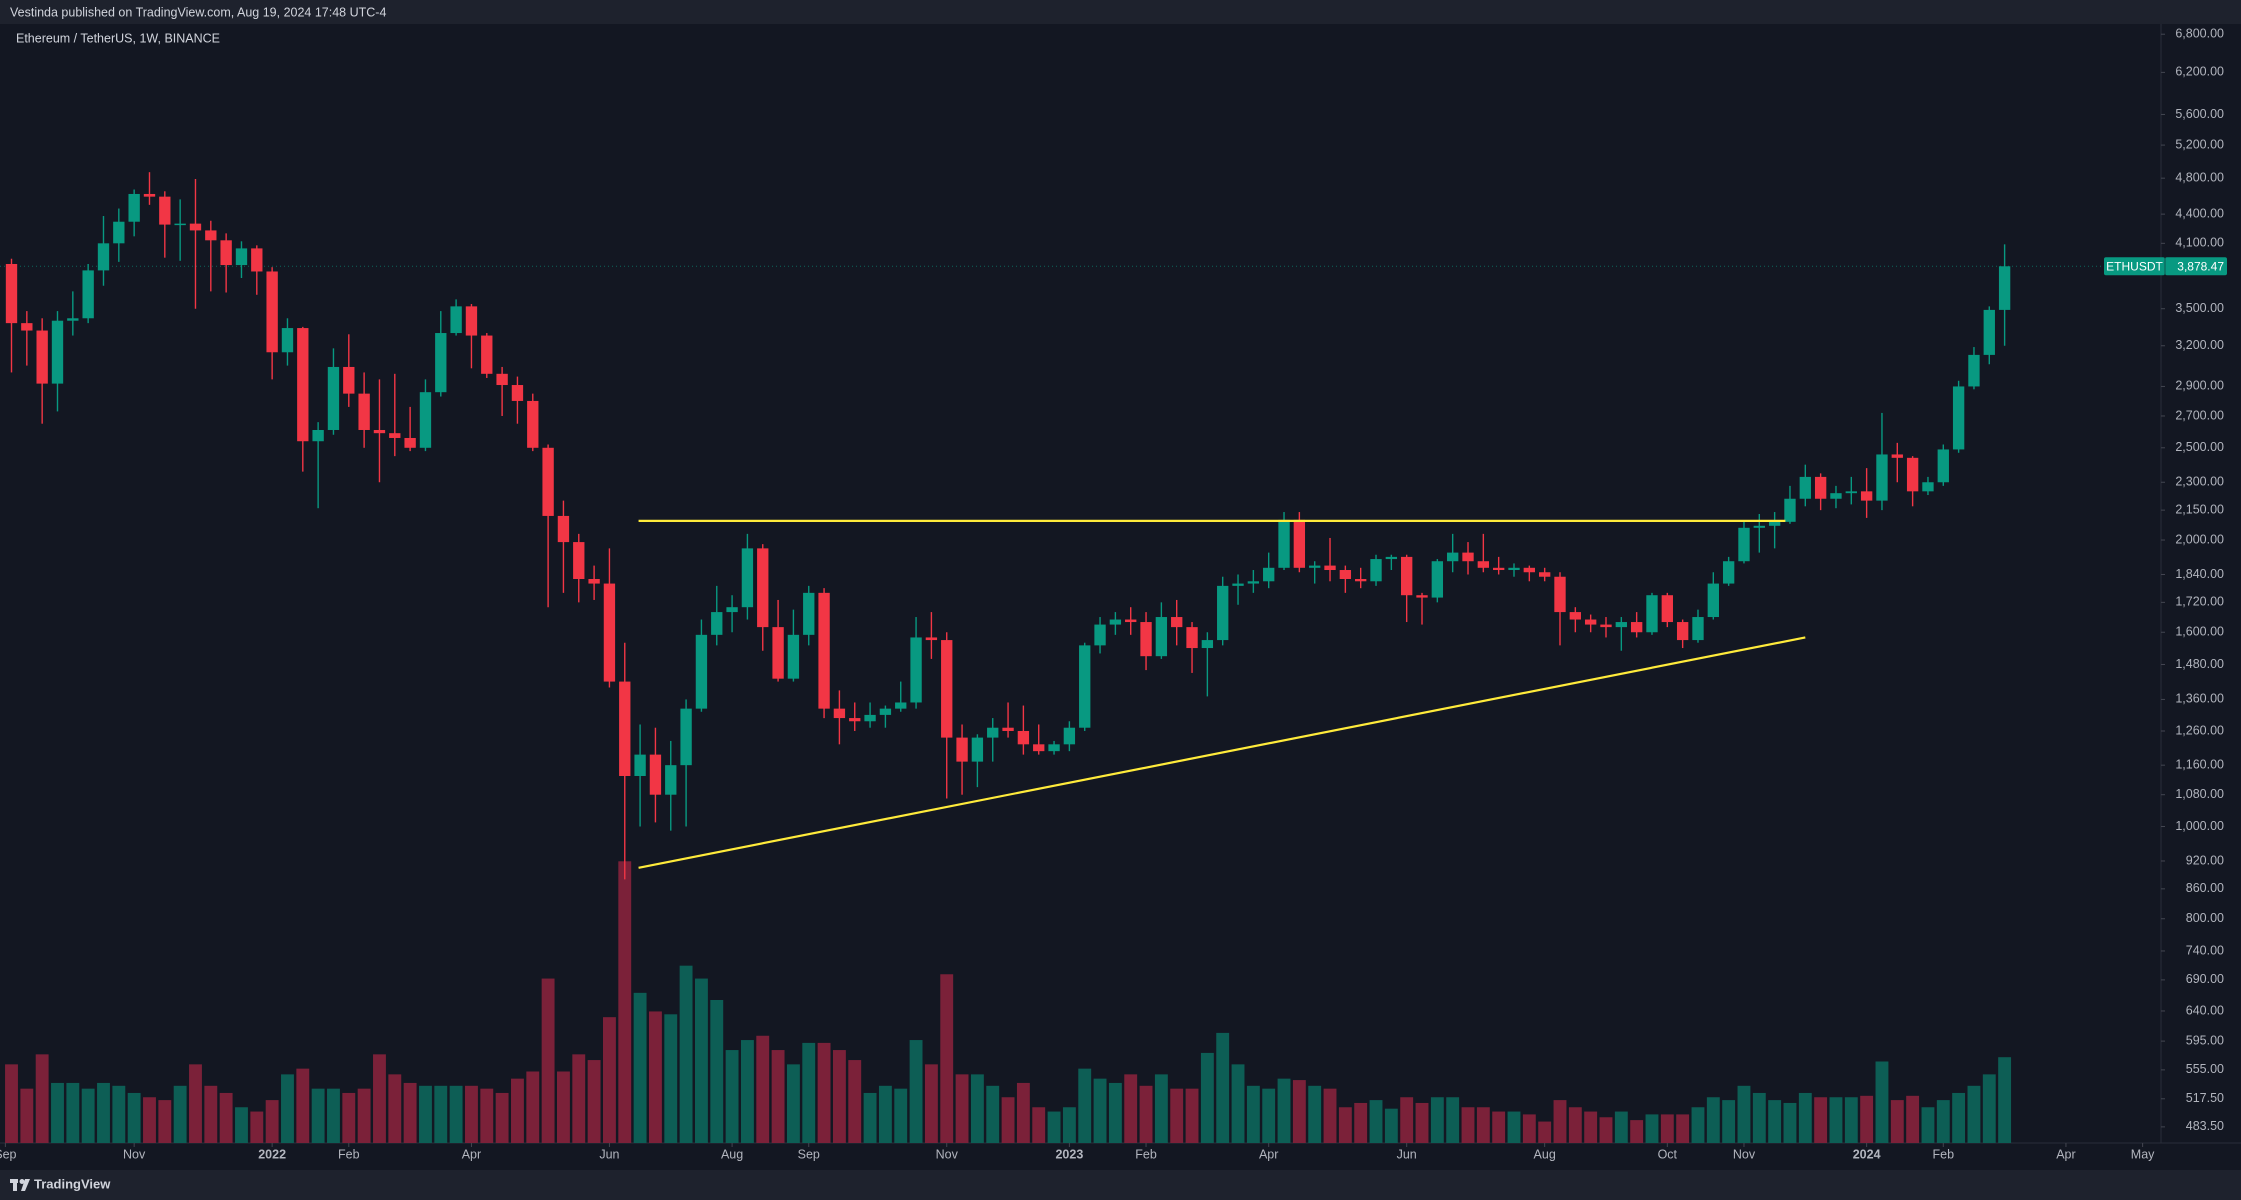 The image size is (2241, 1200). I want to click on x-tick-label: Jun, so click(1407, 1154).